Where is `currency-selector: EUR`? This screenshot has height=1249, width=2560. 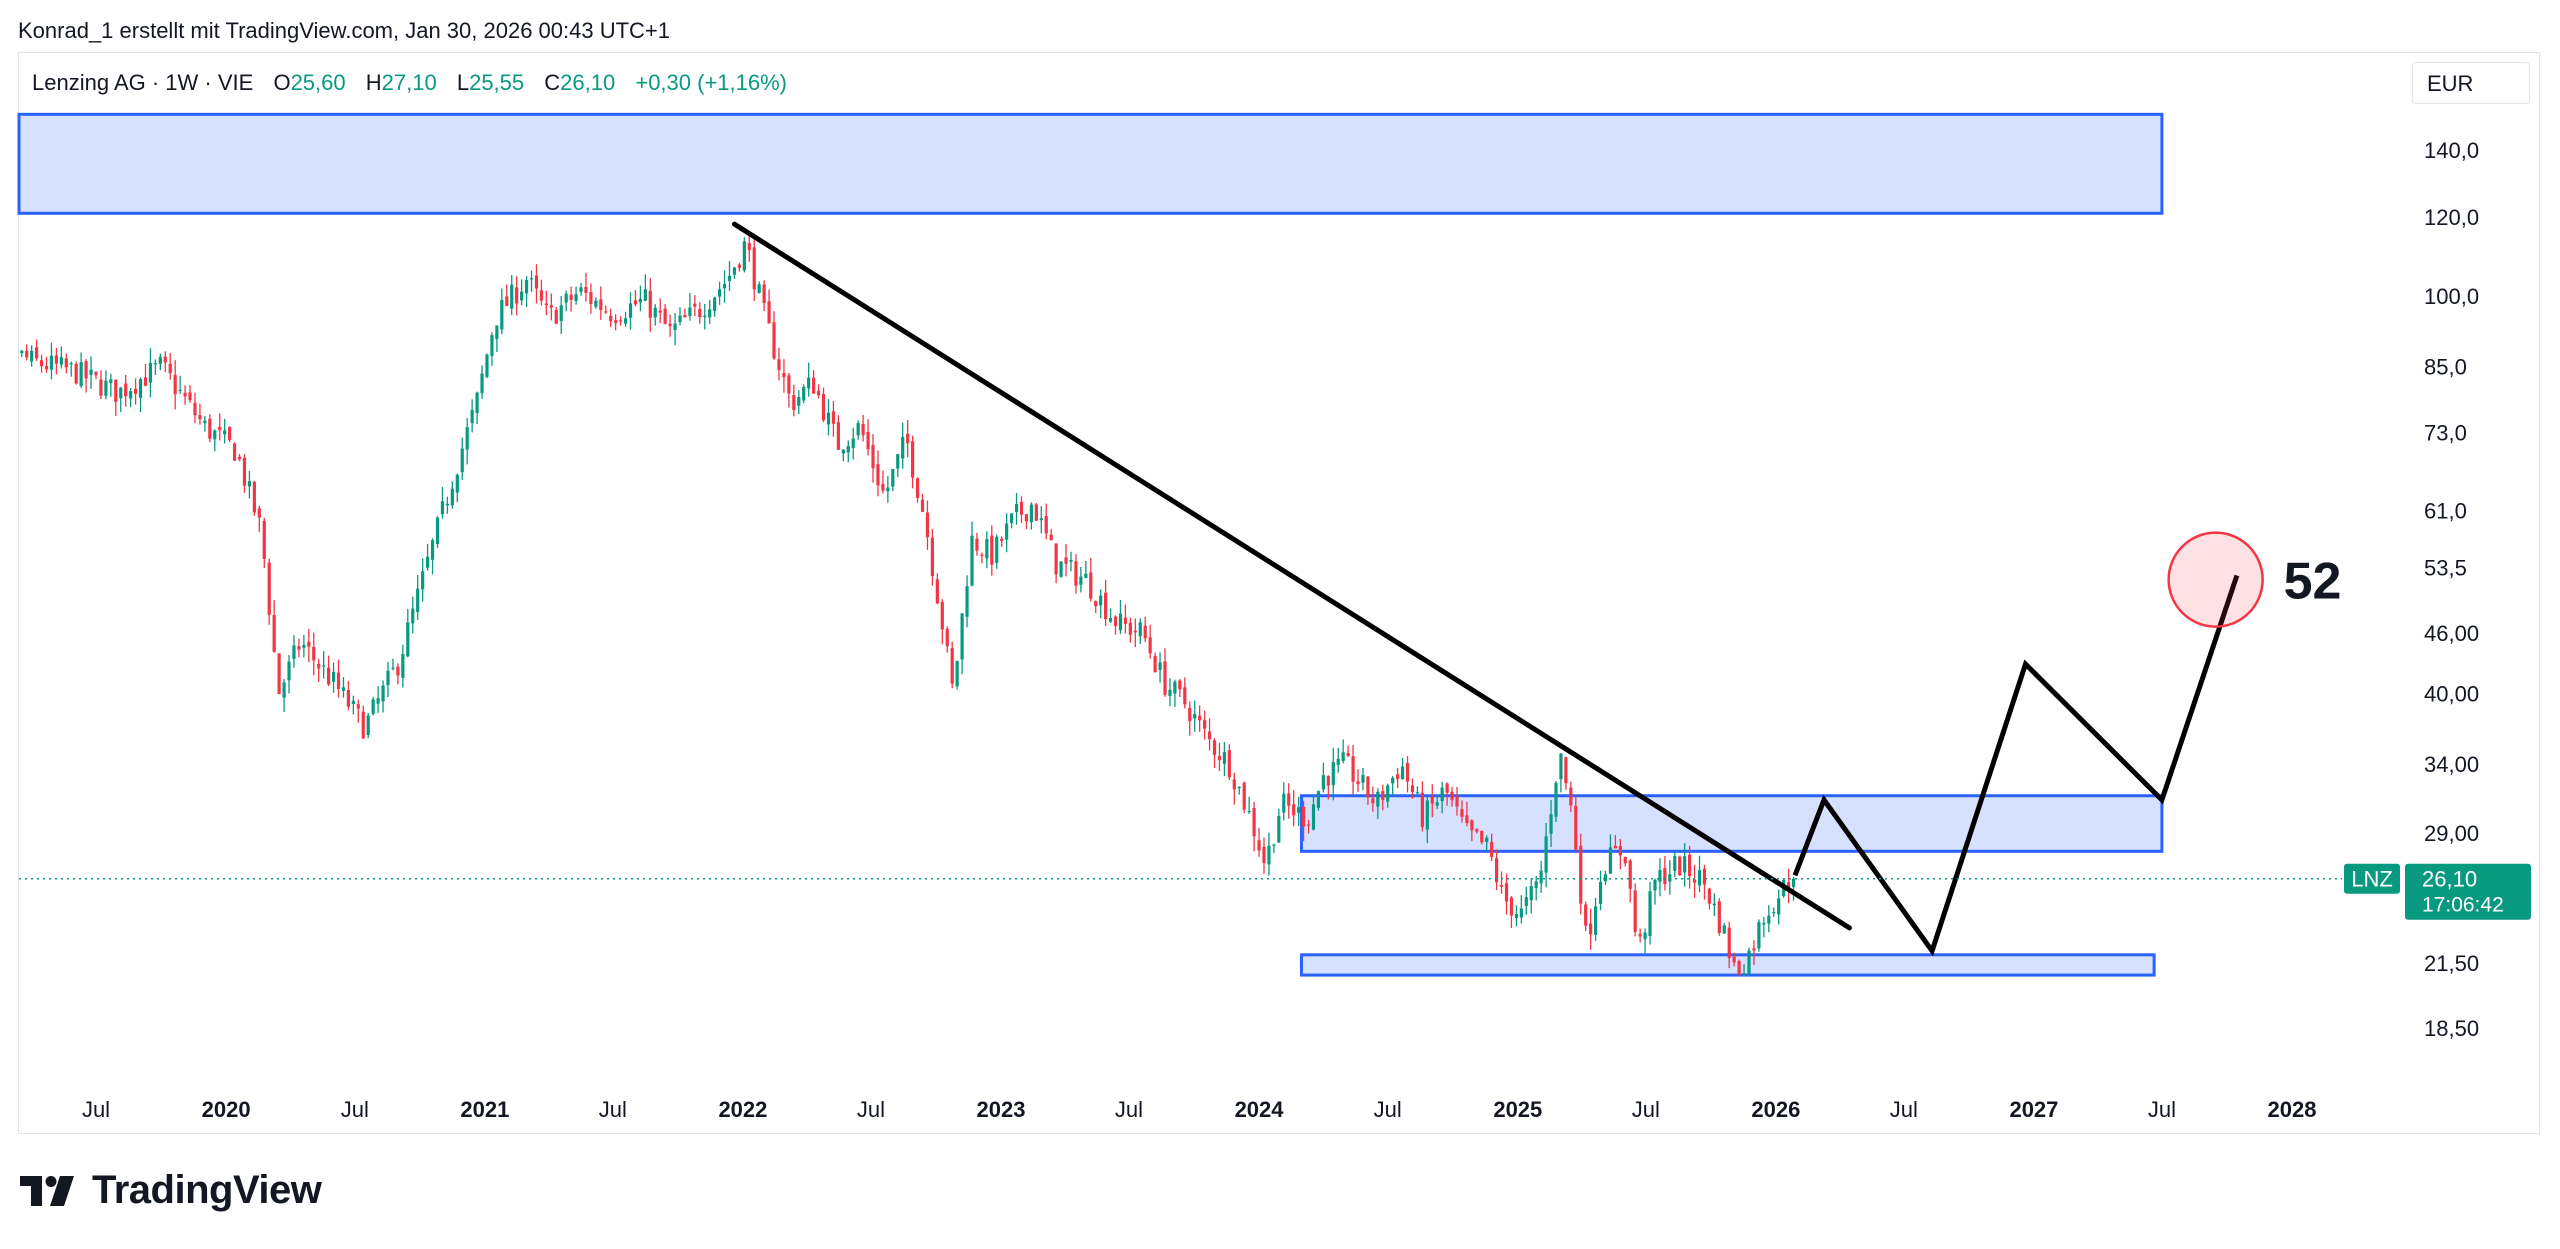
currency-selector: EUR is located at coordinates (2471, 83).